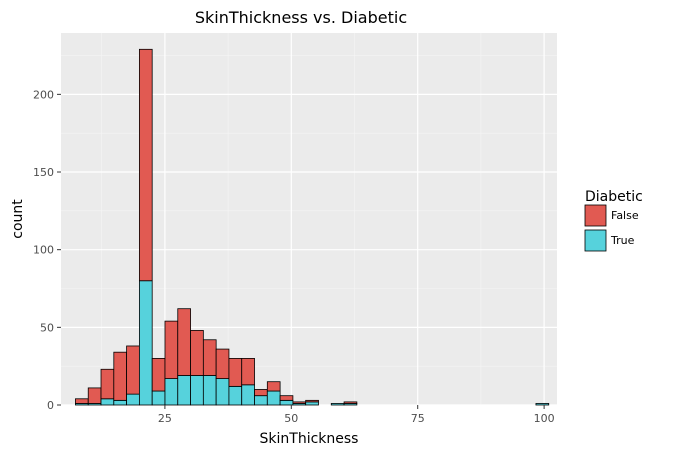 The height and width of the screenshot is (456, 674). I want to click on y-tick-label: 150, so click(43, 172).